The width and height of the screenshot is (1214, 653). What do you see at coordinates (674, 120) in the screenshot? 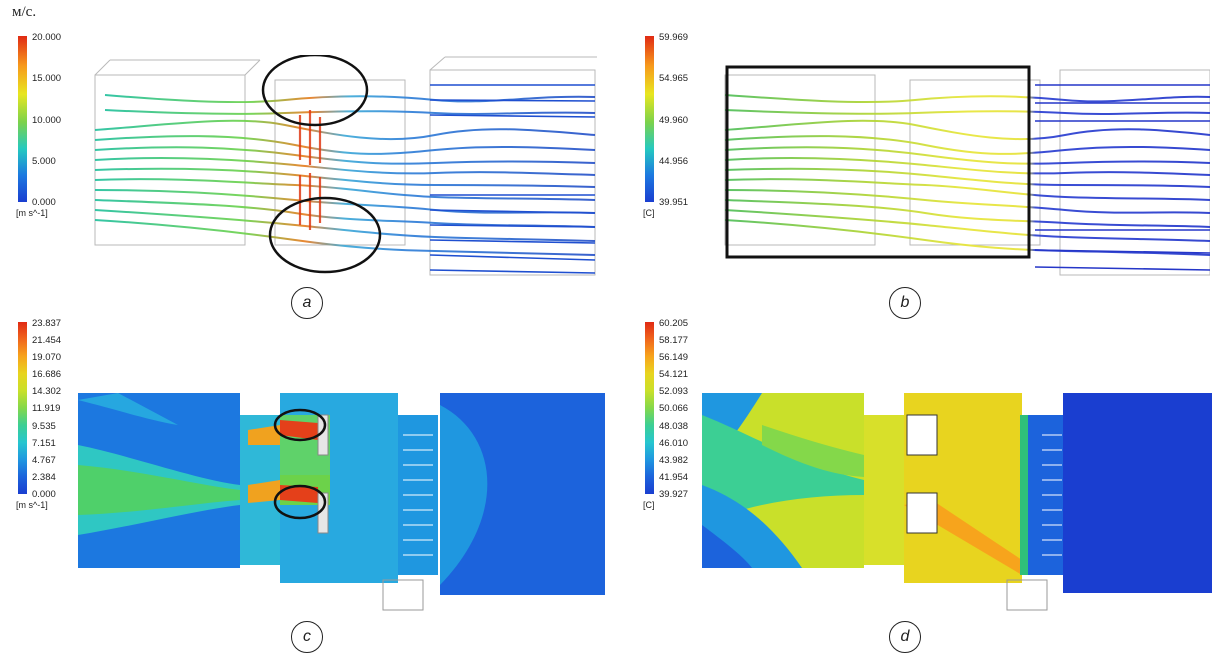
I see `legend-tick: 49.960` at bounding box center [674, 120].